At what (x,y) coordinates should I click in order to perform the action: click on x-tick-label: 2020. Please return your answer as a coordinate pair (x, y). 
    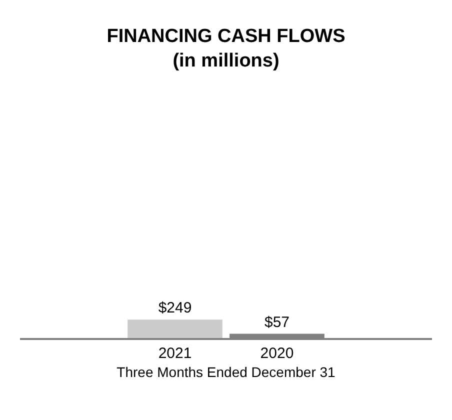
    Looking at the image, I should click on (277, 353).